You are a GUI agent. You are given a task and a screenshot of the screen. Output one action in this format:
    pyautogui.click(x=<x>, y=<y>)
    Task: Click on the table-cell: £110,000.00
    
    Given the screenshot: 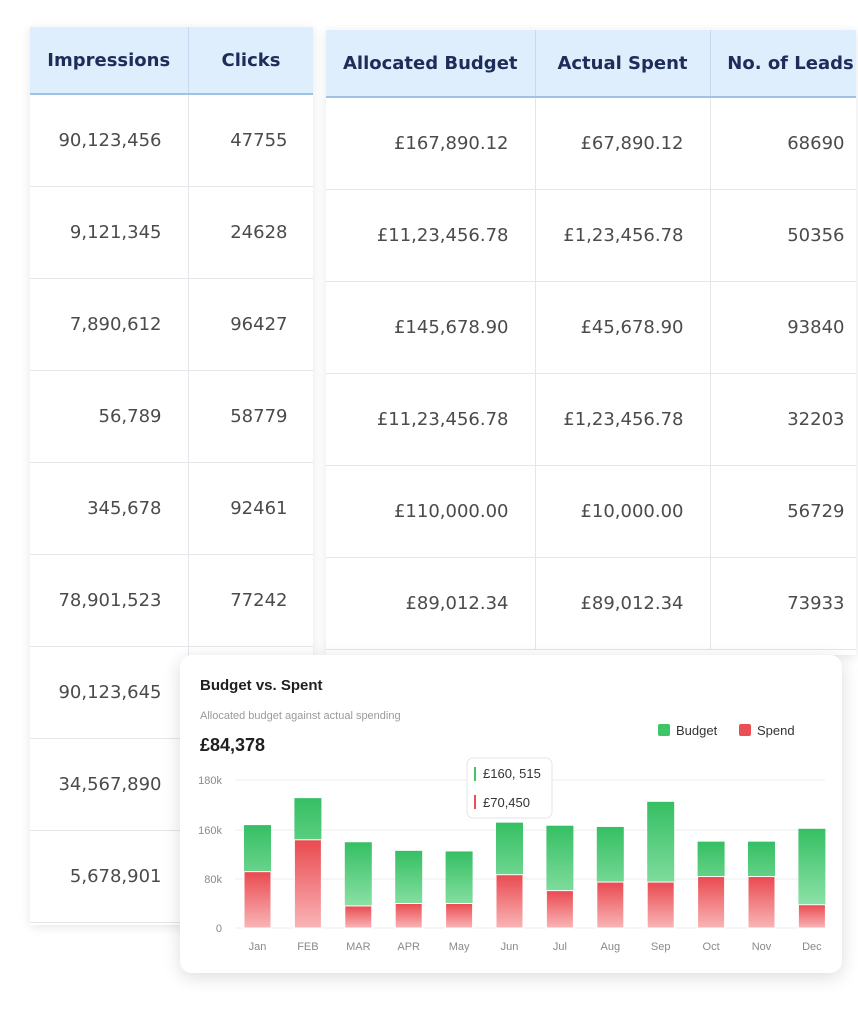 What is the action you would take?
    pyautogui.click(x=431, y=511)
    